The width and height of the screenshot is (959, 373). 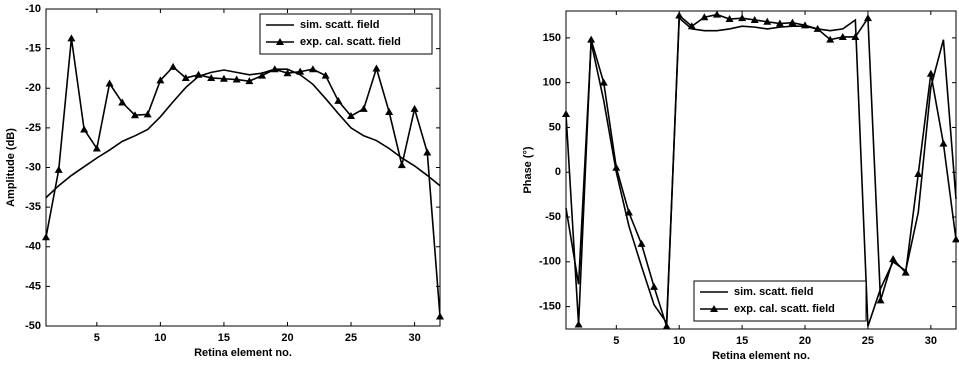 What do you see at coordinates (33, 49) in the screenshot?
I see `y-tick-label: -15` at bounding box center [33, 49].